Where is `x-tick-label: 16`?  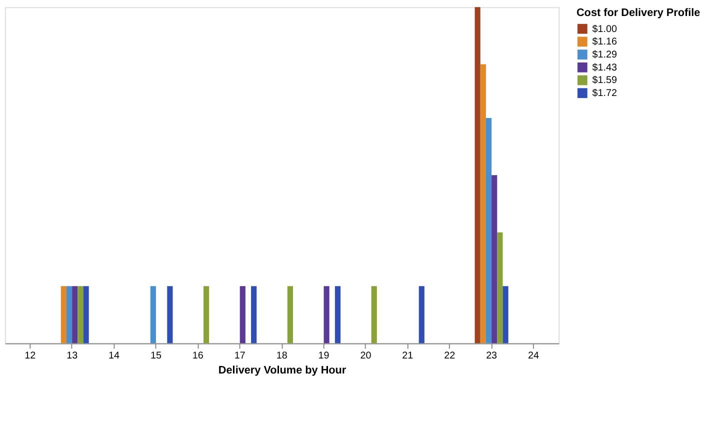 x-tick-label: 16 is located at coordinates (198, 356).